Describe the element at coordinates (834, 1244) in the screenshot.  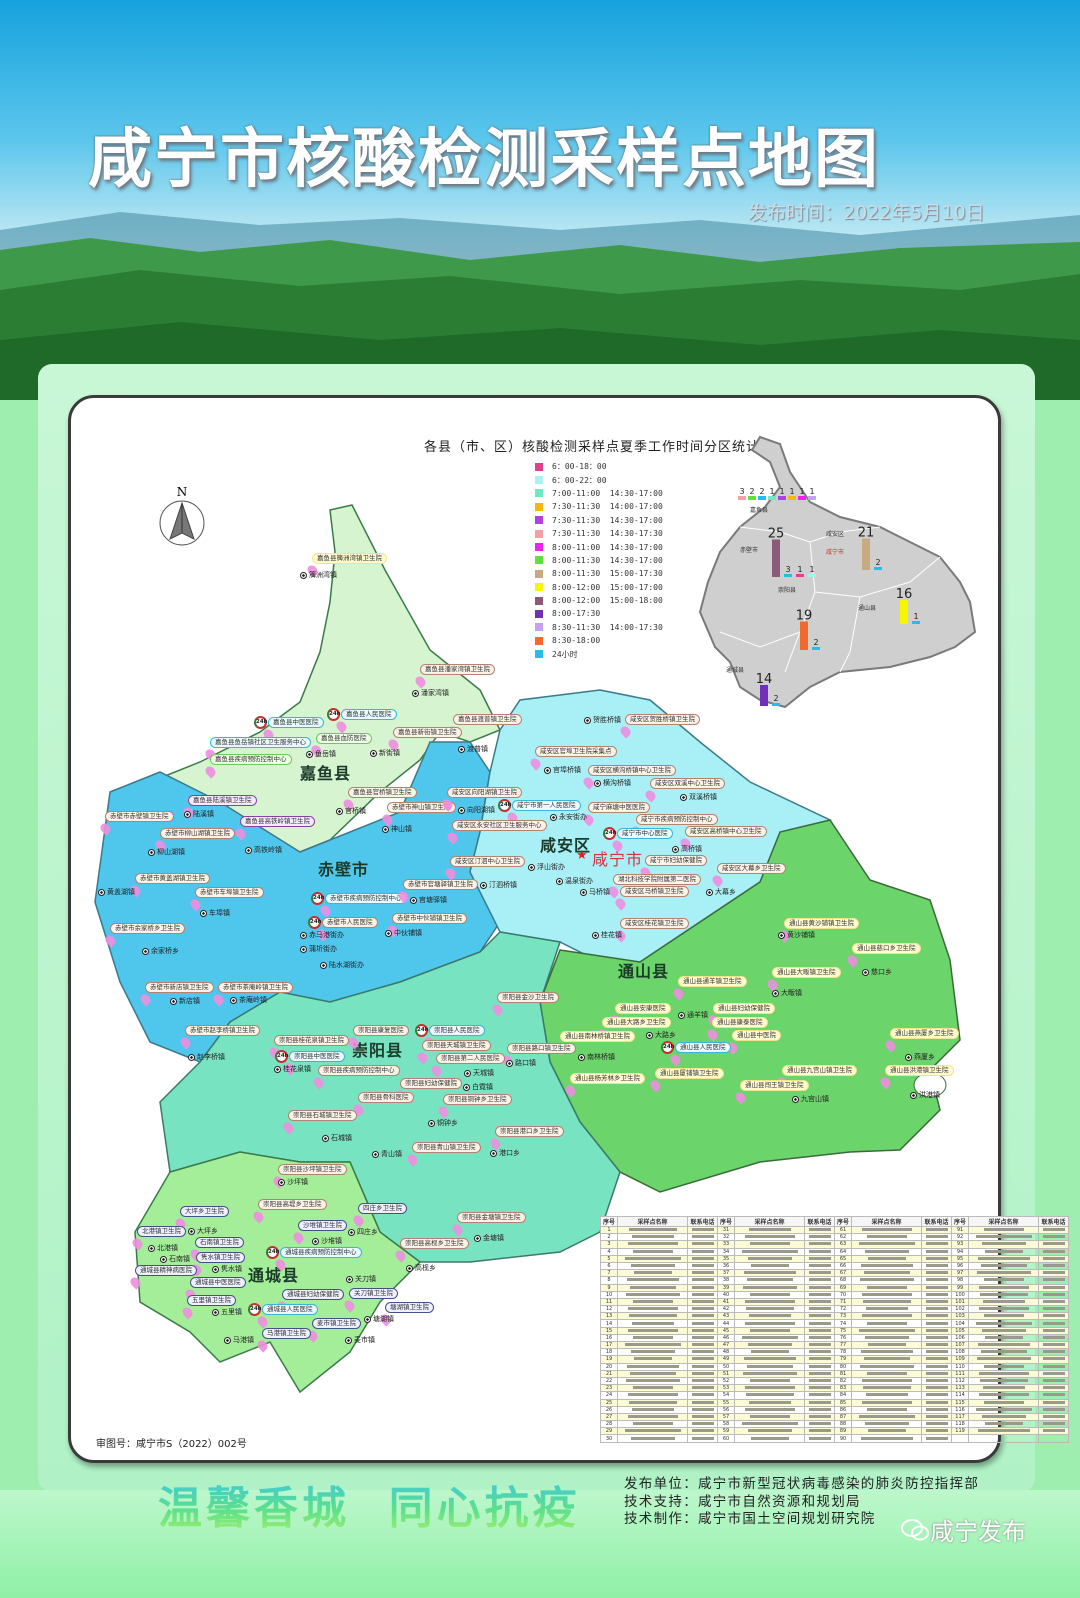
I see `table-row: 3 33 63 93` at that location.